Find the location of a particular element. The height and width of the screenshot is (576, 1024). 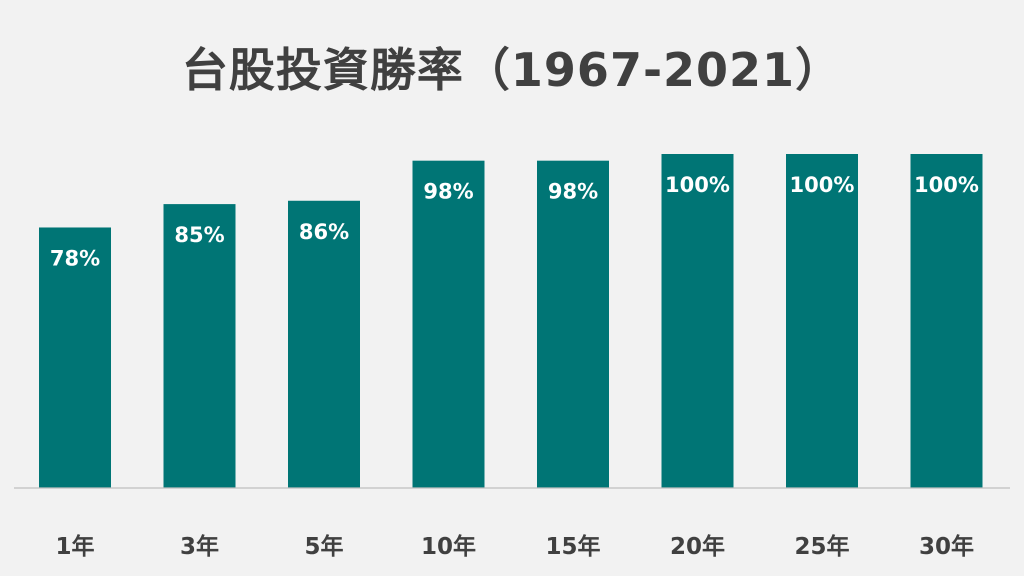

x-tick-label-3: 5年 is located at coordinates (323, 546).